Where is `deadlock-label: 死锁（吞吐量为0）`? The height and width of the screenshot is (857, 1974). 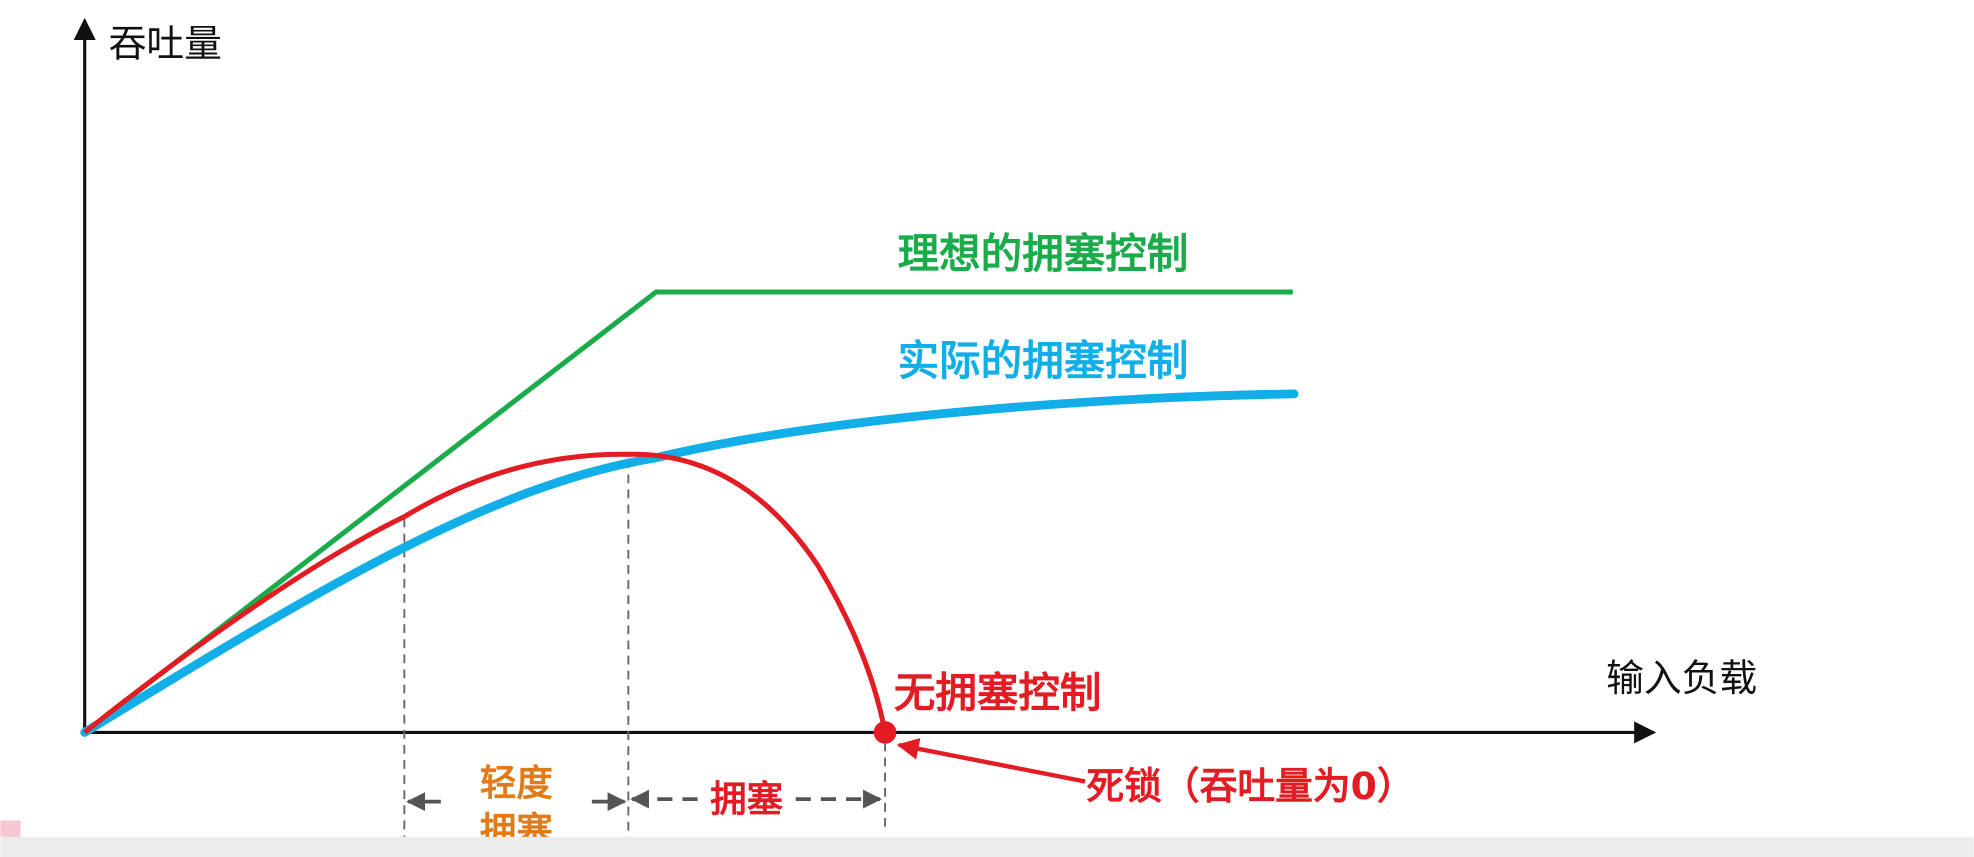 deadlock-label: 死锁（吞吐量为0） is located at coordinates (1250, 786).